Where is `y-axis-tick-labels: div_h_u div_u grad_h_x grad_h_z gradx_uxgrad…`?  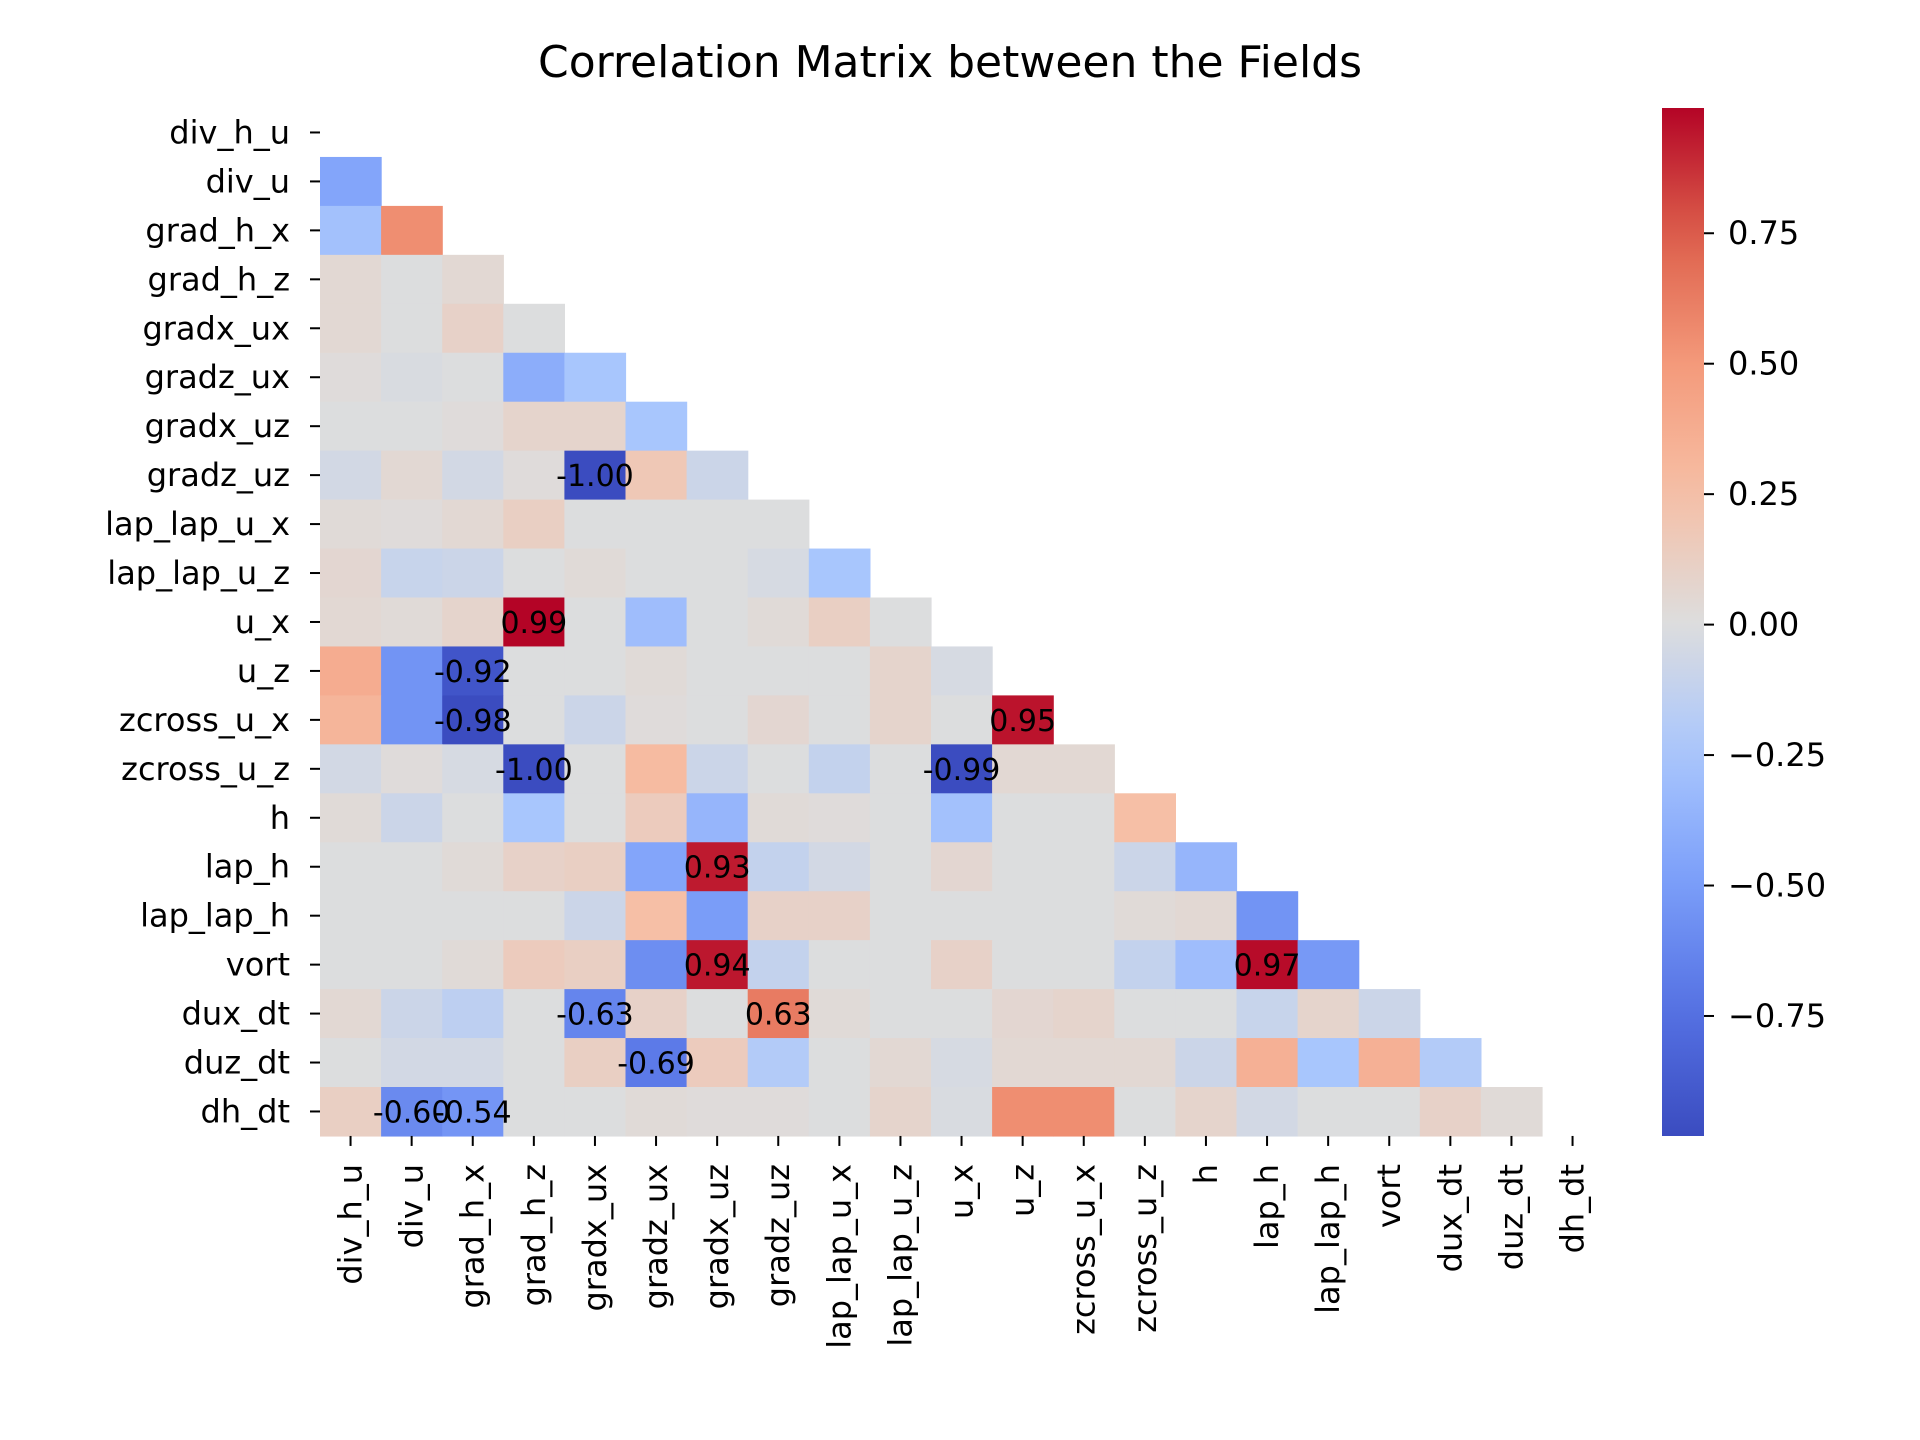
y-axis-tick-labels: div_h_u div_u grad_h_x grad_h_z gradx_uxgrad… is located at coordinates (212, 621).